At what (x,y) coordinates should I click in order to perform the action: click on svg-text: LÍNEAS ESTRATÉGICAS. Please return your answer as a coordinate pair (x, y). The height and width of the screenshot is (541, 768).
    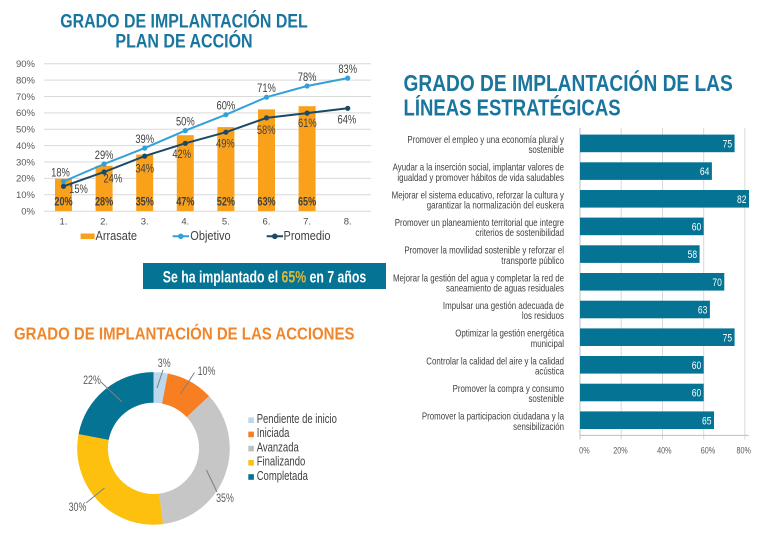
    Looking at the image, I should click on (512, 107).